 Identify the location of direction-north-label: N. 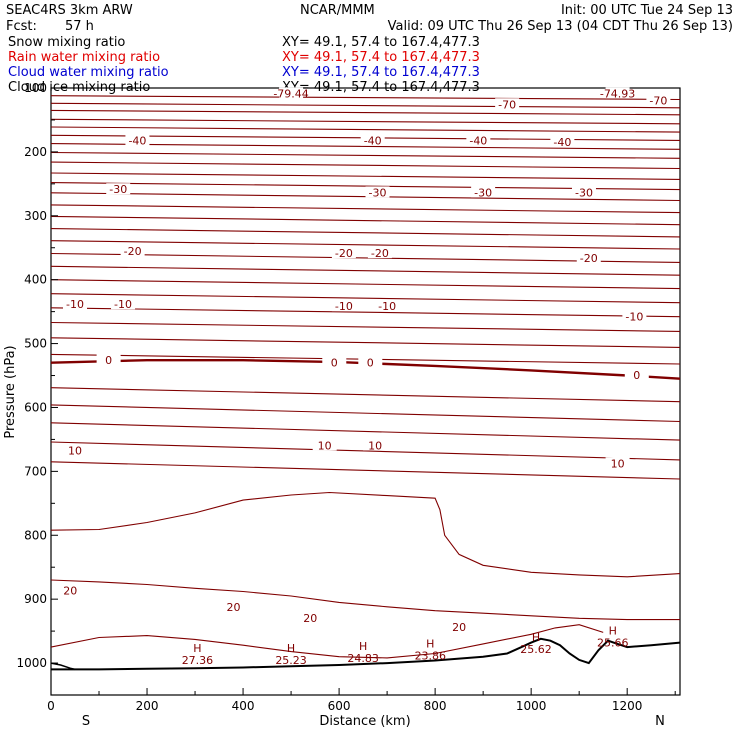
(660, 721).